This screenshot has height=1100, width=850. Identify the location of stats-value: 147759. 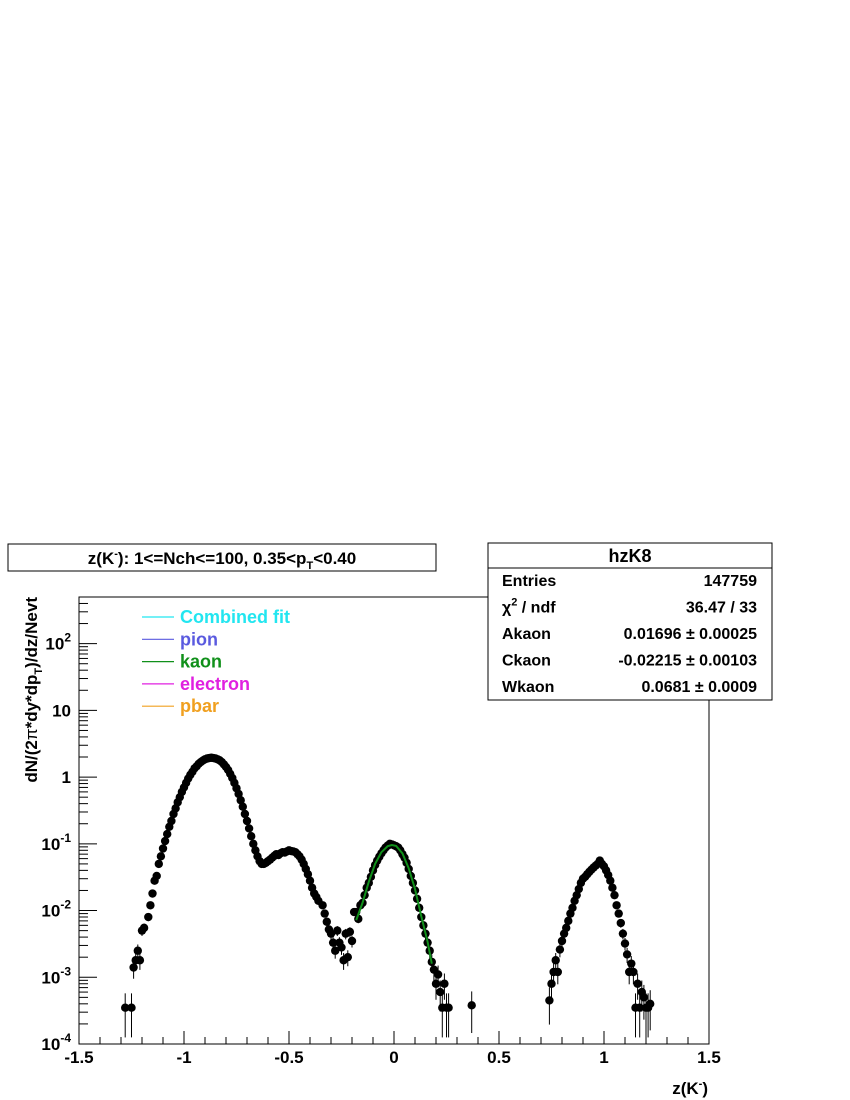
(730, 581).